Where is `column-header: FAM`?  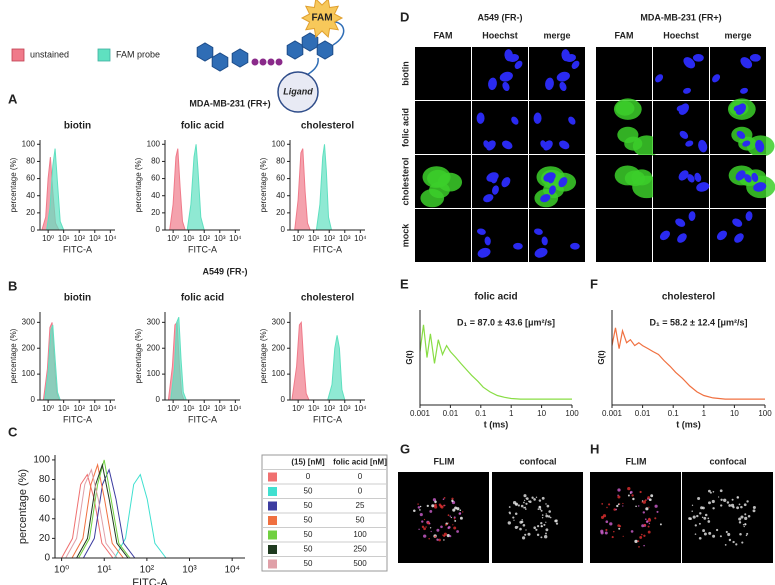 column-header: FAM is located at coordinates (443, 35).